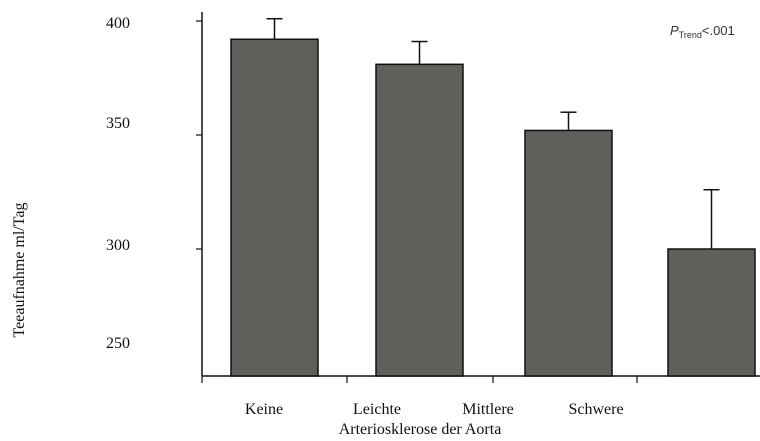  Describe the element at coordinates (690, 35) in the screenshot. I see `p-trend-sub: Trend` at that location.